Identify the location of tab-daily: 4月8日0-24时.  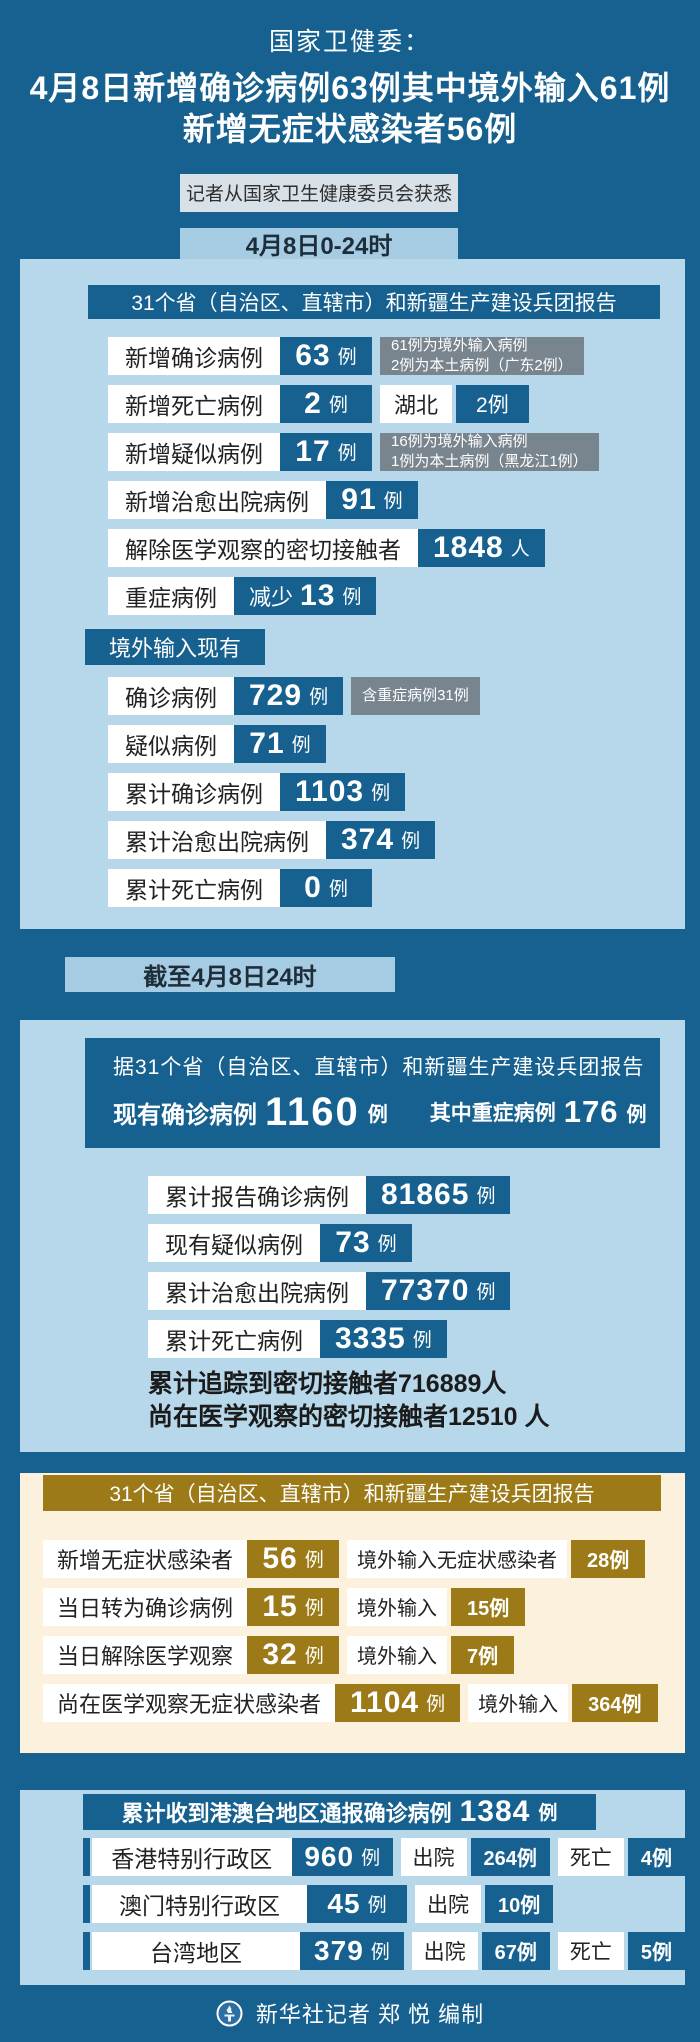
(319, 243).